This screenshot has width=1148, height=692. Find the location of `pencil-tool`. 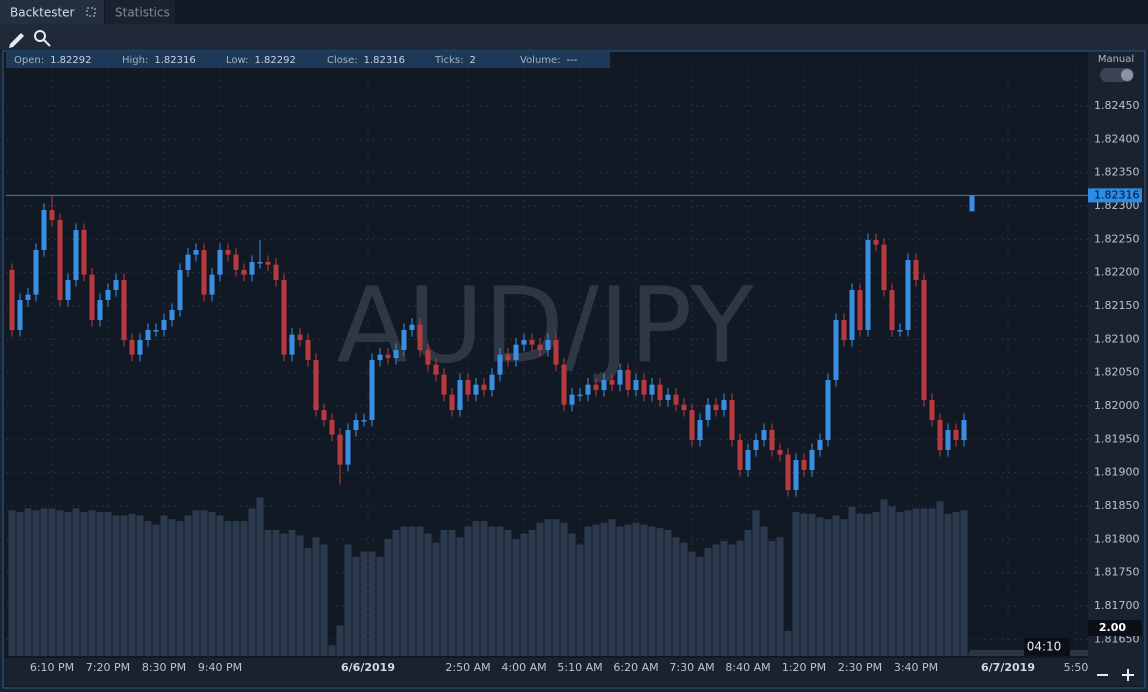

pencil-tool is located at coordinates (16, 40).